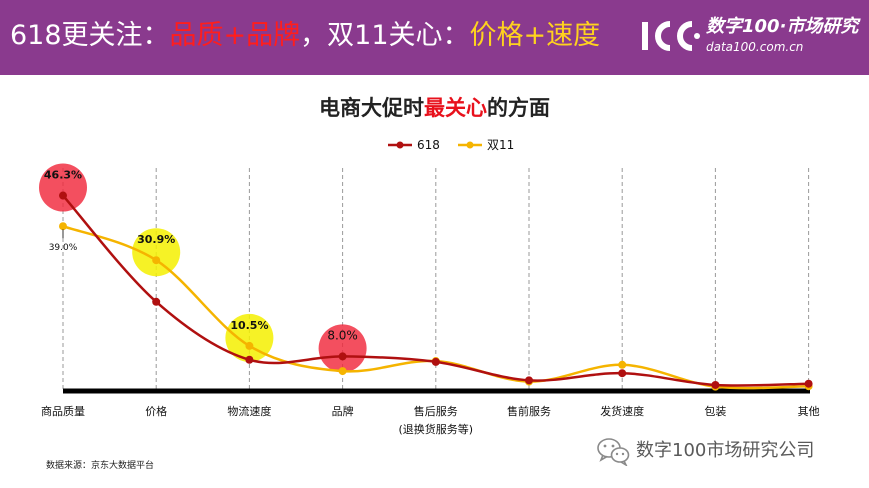 The image size is (869, 488). What do you see at coordinates (500, 145) in the screenshot?
I see `legend-label-1: 双11` at bounding box center [500, 145].